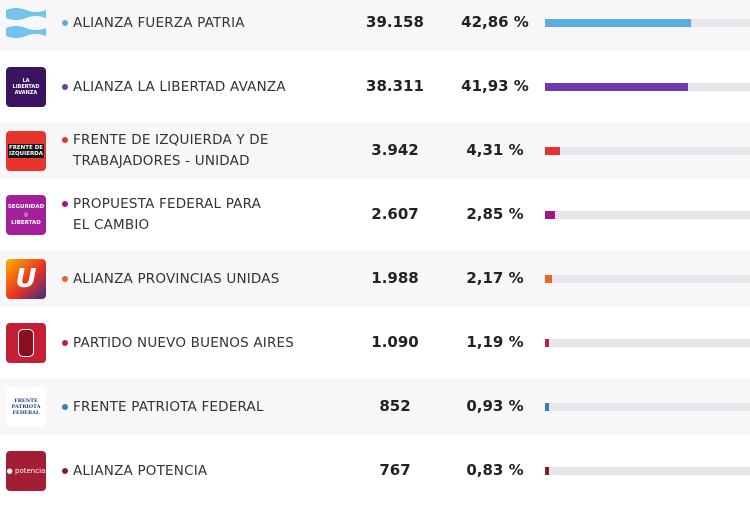 The height and width of the screenshot is (507, 750). Describe the element at coordinates (140, 470) in the screenshot. I see `party-name-line: ALIANZA POTENCIA` at that location.